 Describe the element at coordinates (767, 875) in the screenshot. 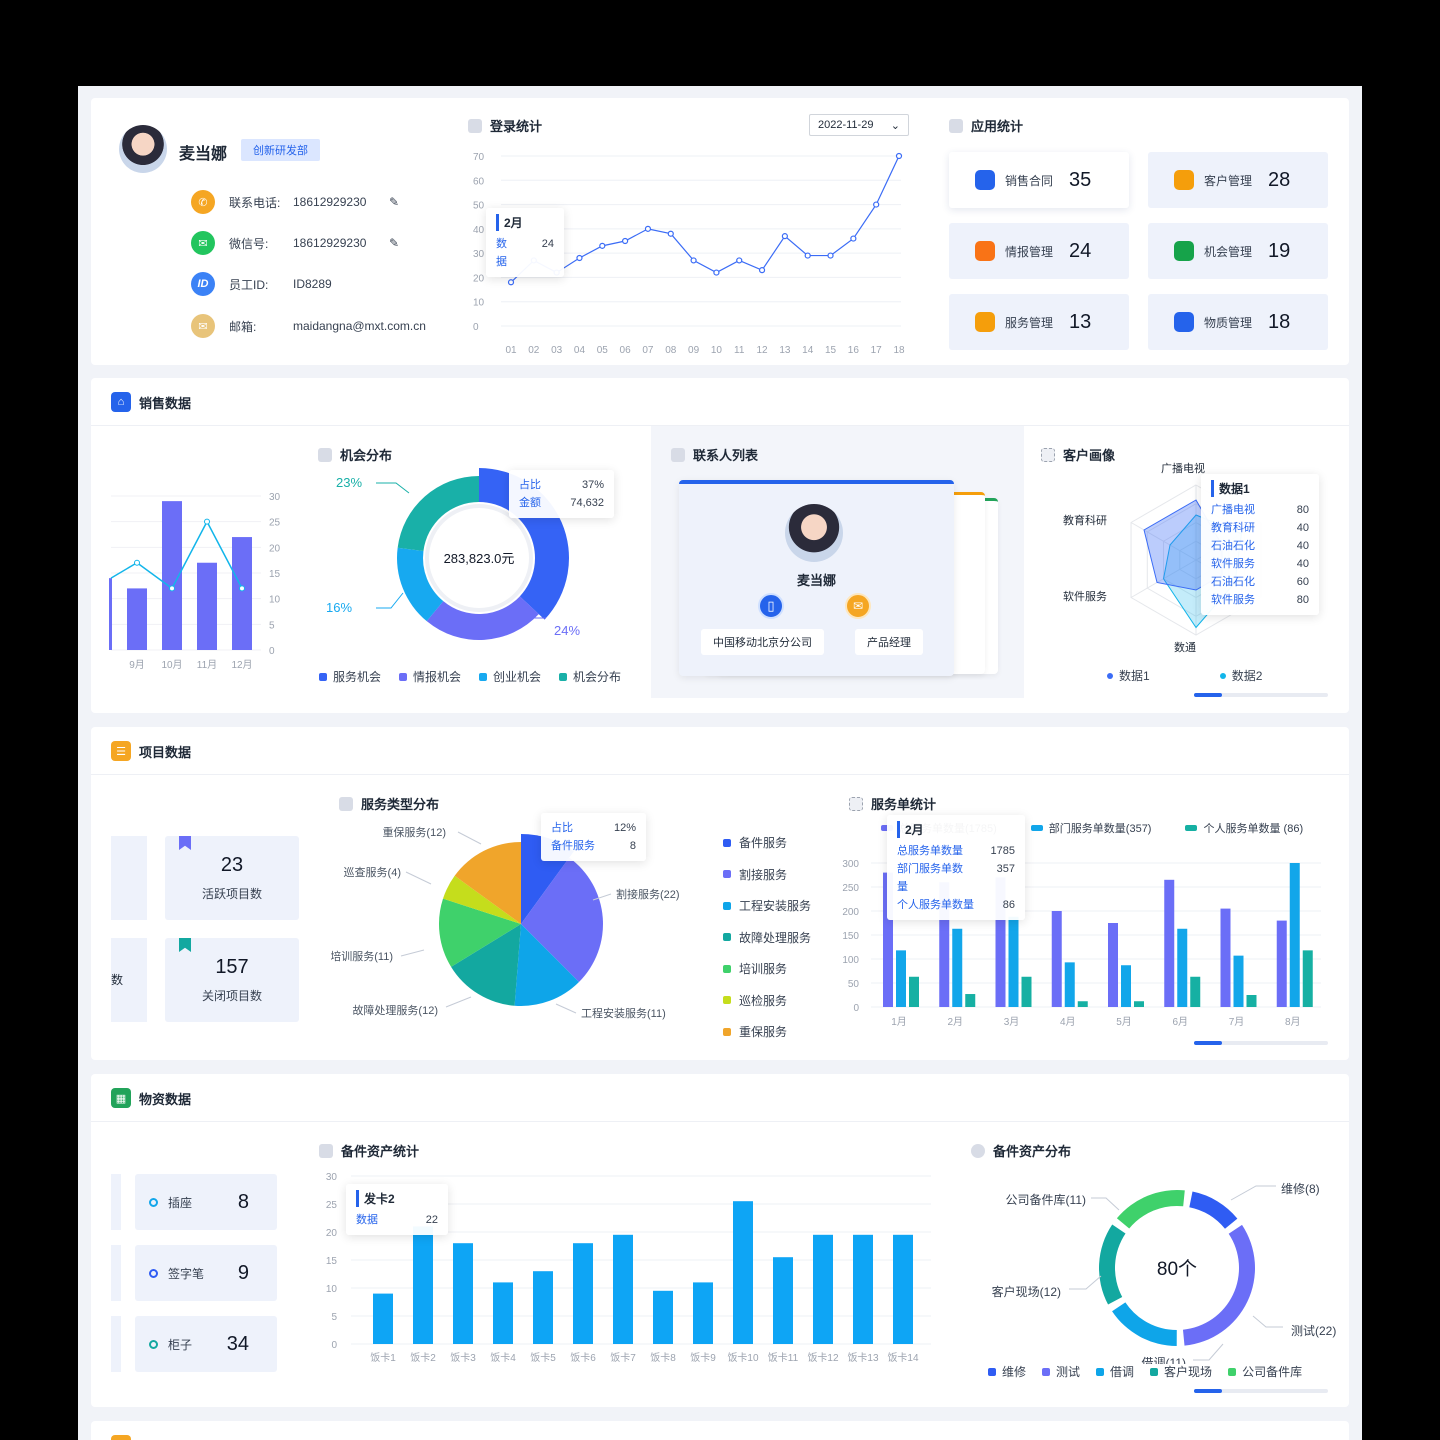

I see `service-legend-item: 割接服务` at that location.